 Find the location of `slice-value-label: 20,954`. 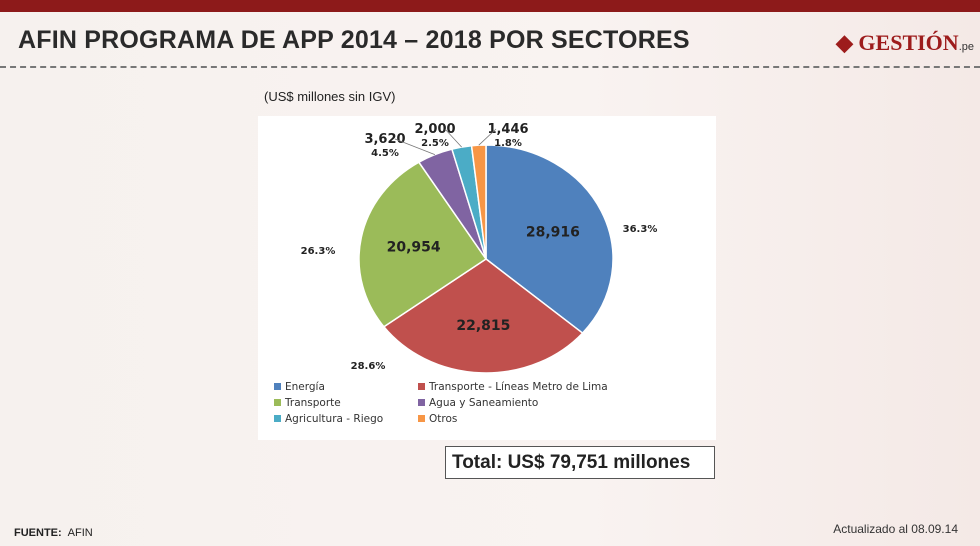

slice-value-label: 20,954 is located at coordinates (414, 248).